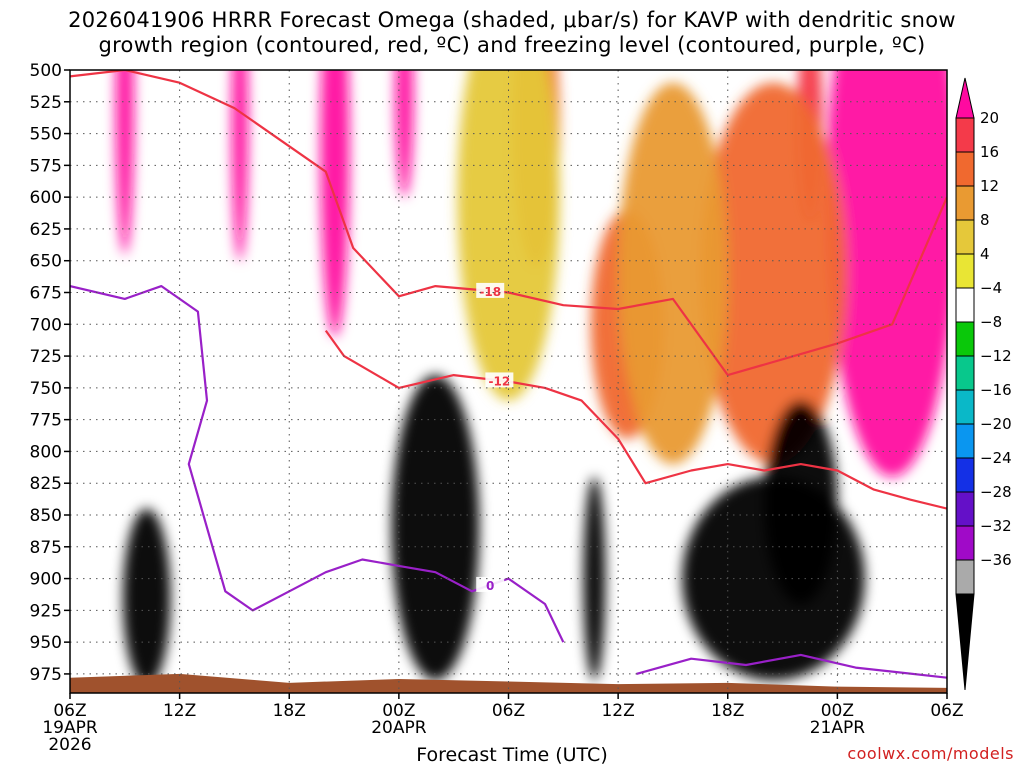 The height and width of the screenshot is (768, 1024). What do you see at coordinates (46, 643) in the screenshot?
I see `y-tick-label-950: 950` at bounding box center [46, 643].